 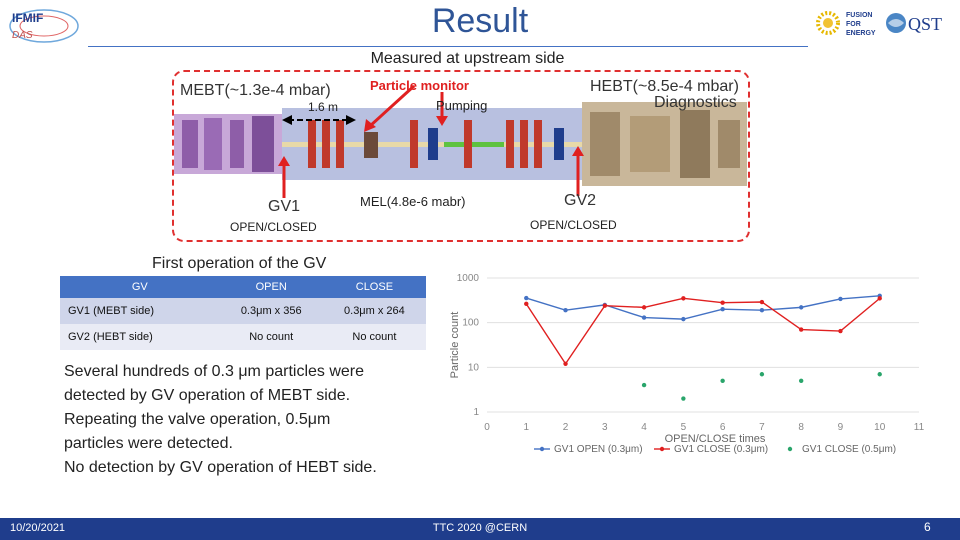 I want to click on legend-entry: GV1 CLOSE (0.3μm), so click(x=721, y=449).